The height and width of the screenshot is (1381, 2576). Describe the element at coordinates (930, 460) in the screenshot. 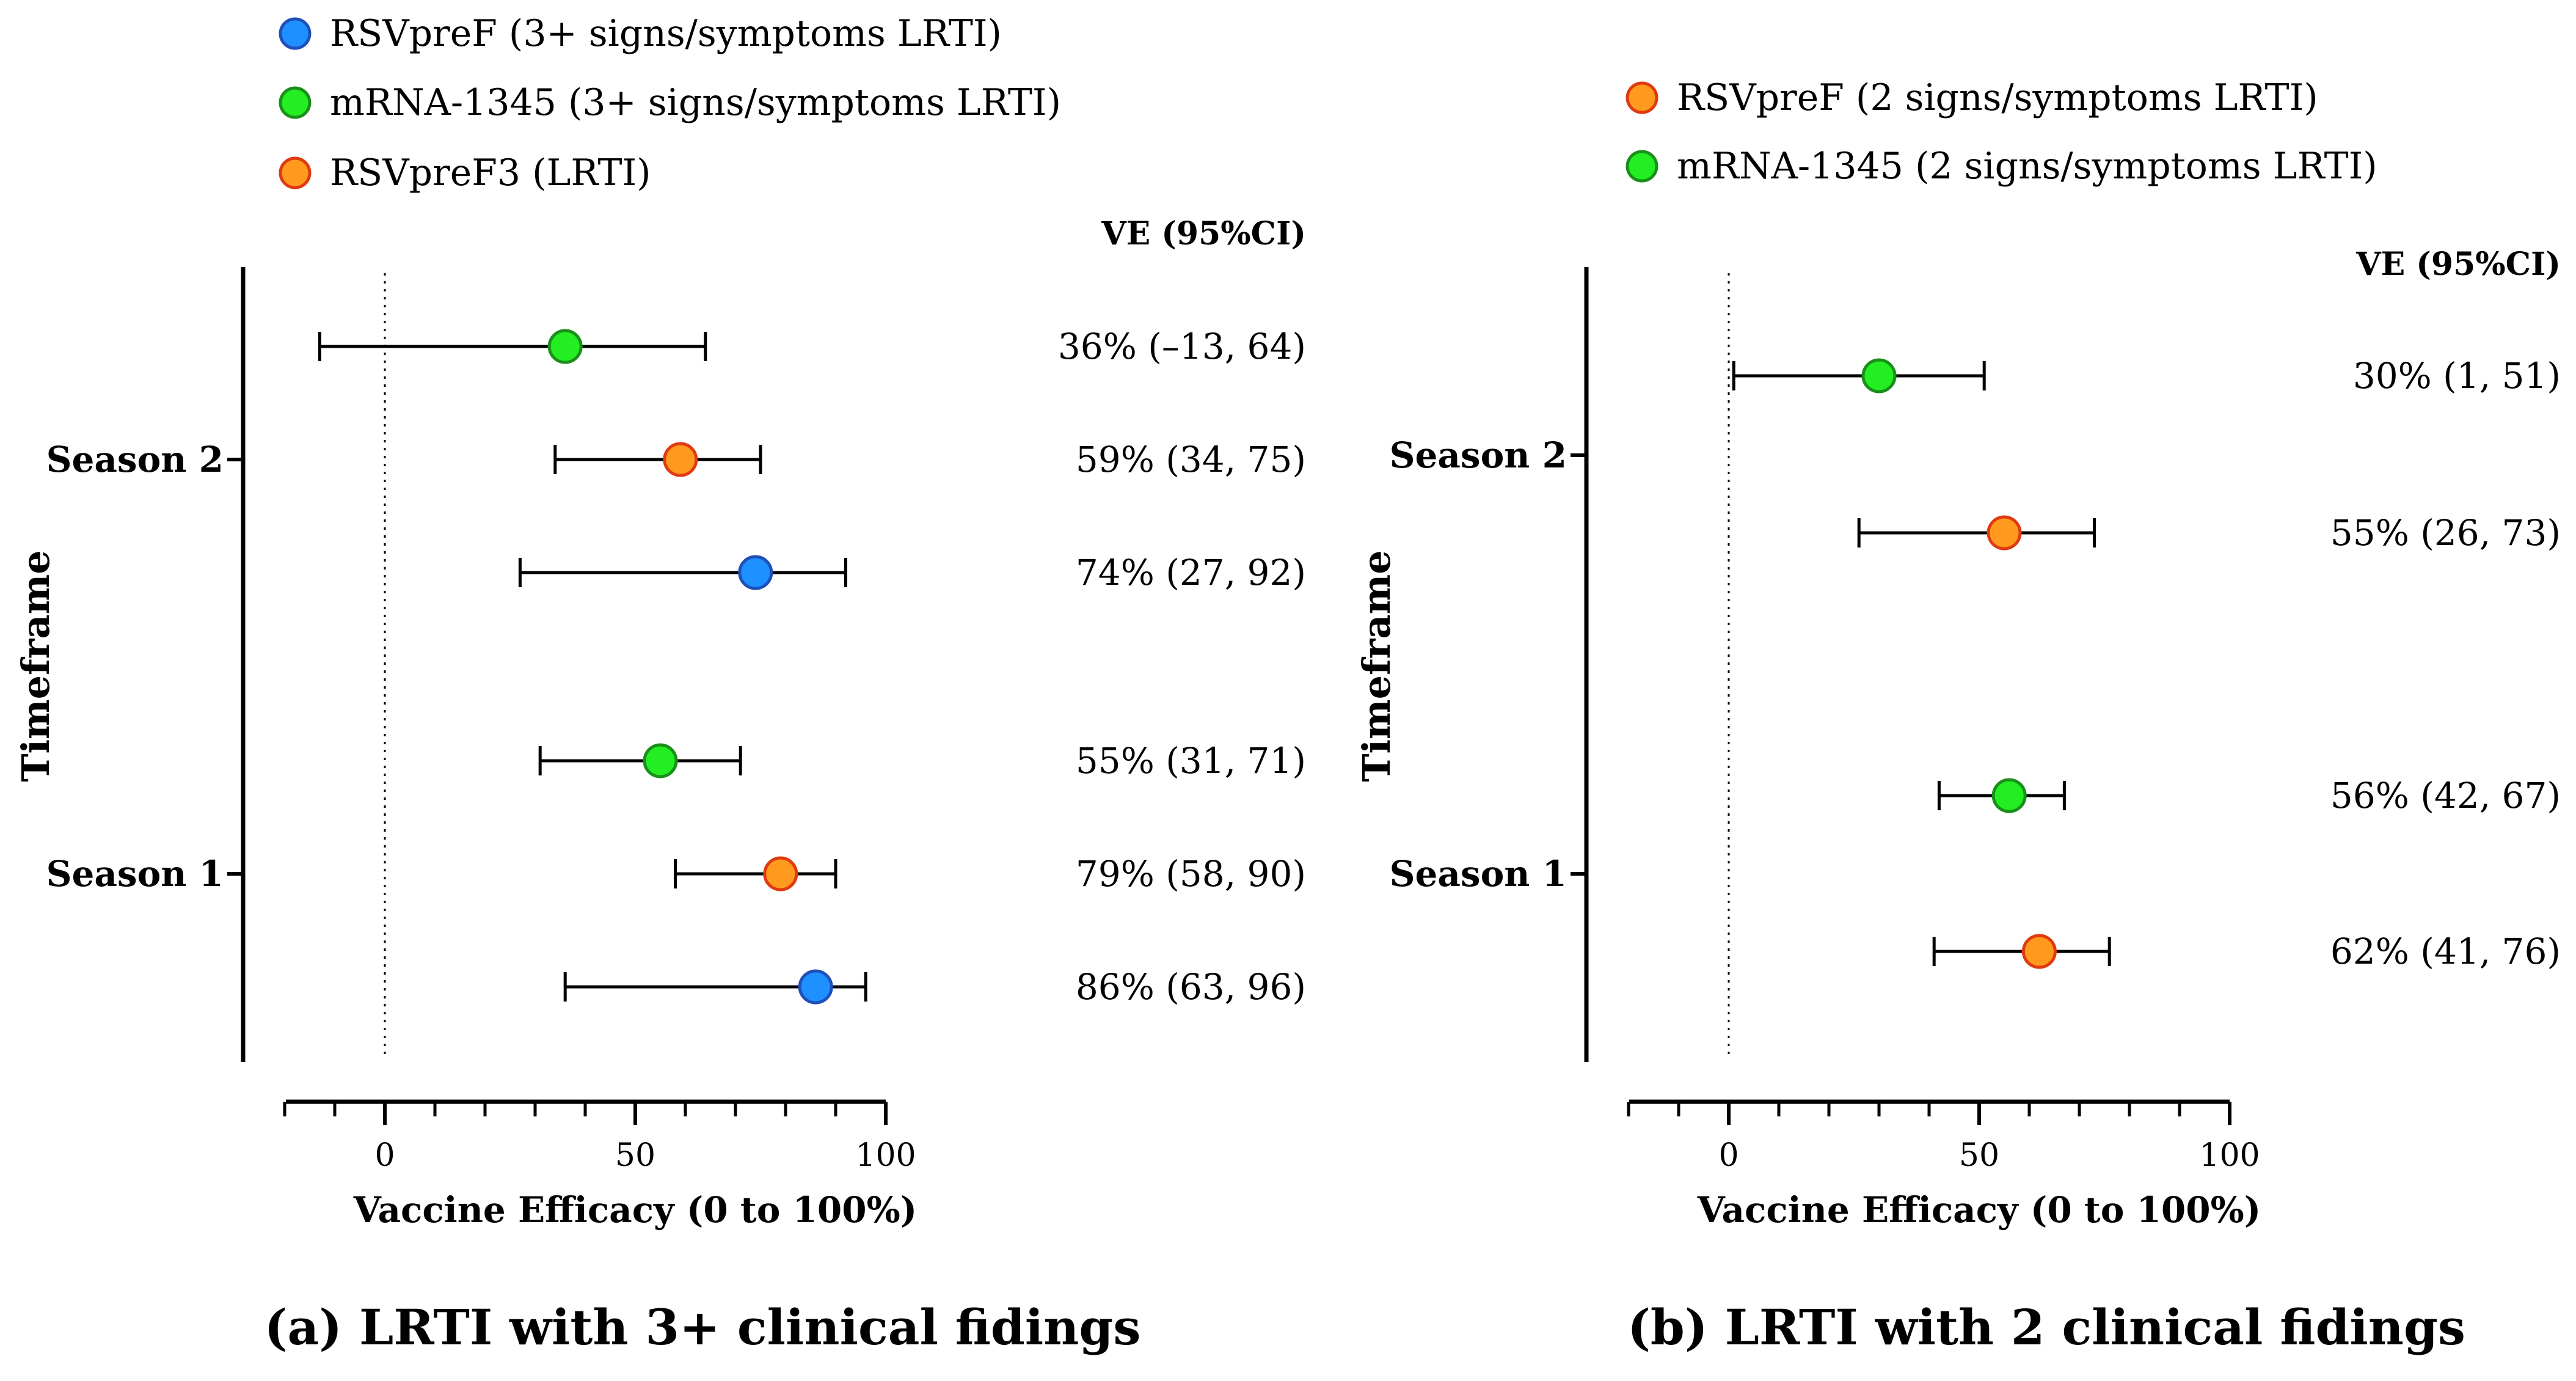

I see `data-row-orange: 59% (34, 75)` at that location.